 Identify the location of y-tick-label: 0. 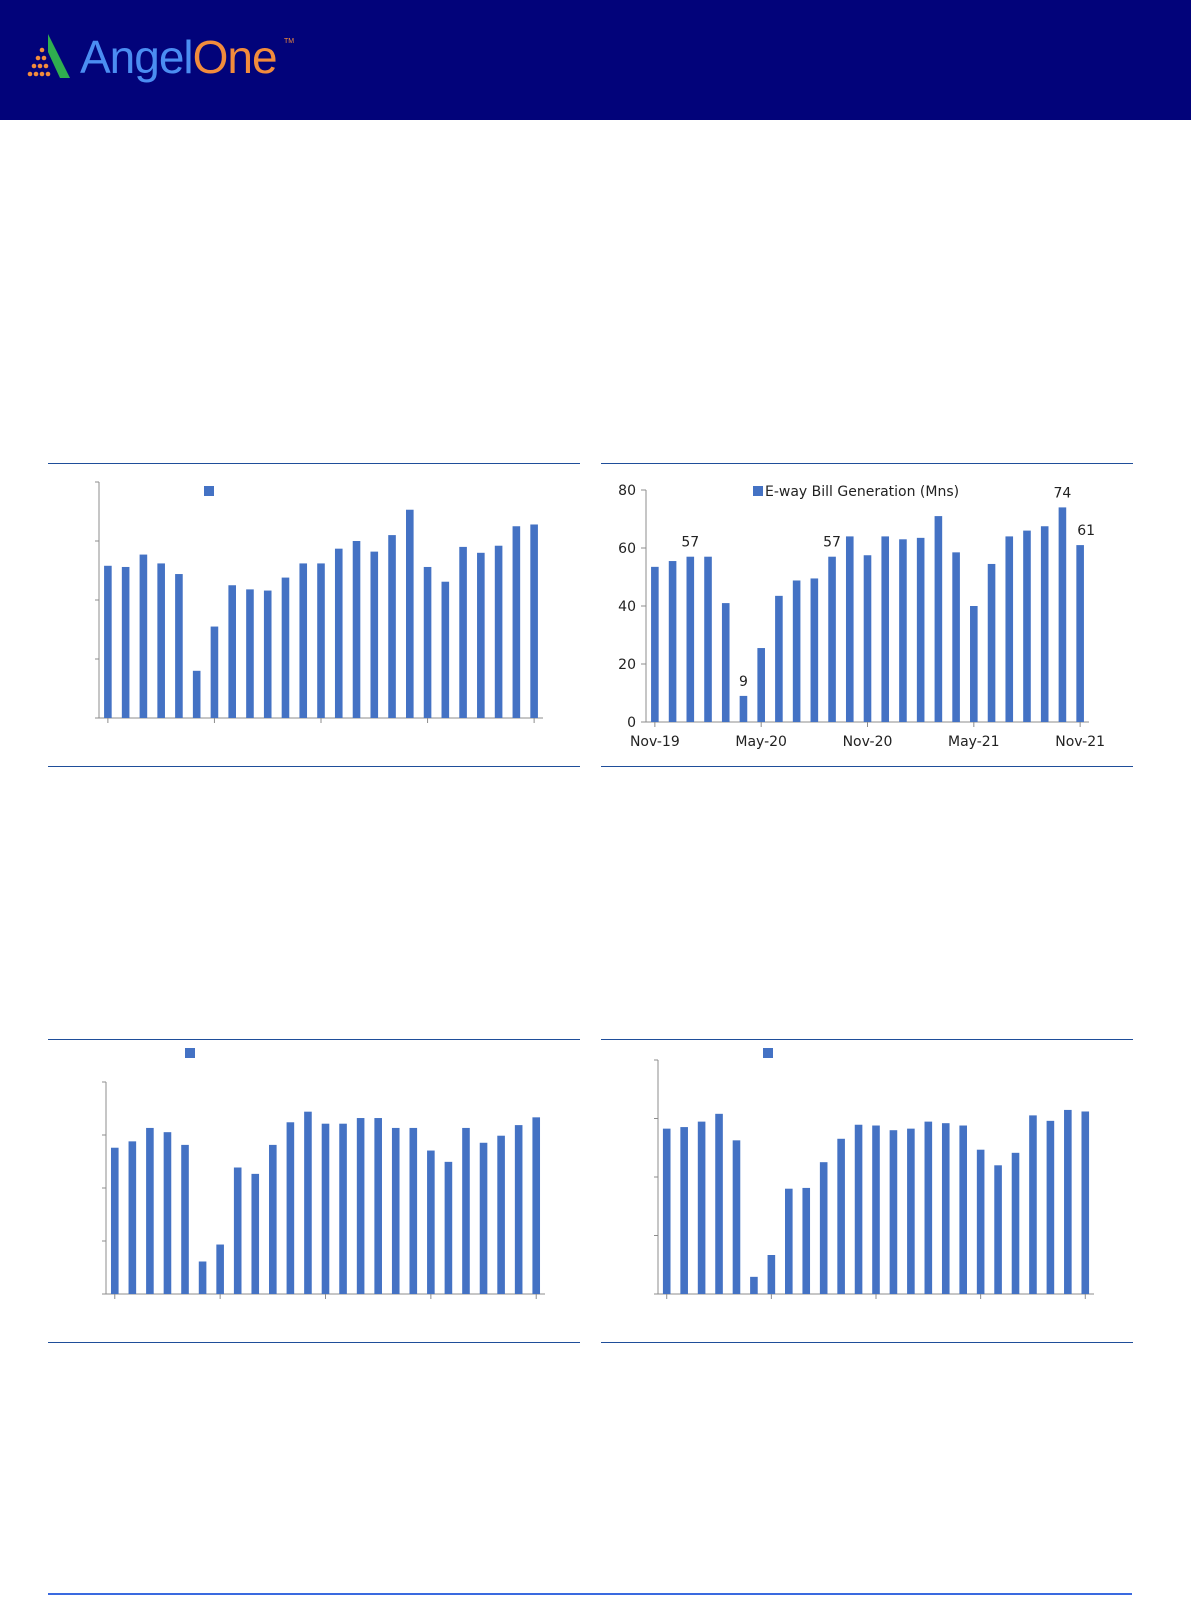
(631, 723).